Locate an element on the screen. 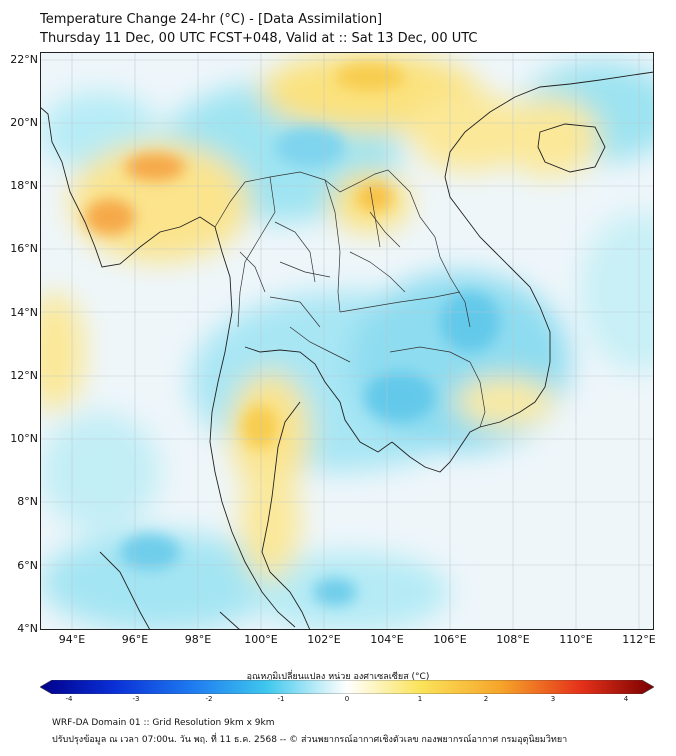 The width and height of the screenshot is (676, 756). borders is located at coordinates (350, 298).